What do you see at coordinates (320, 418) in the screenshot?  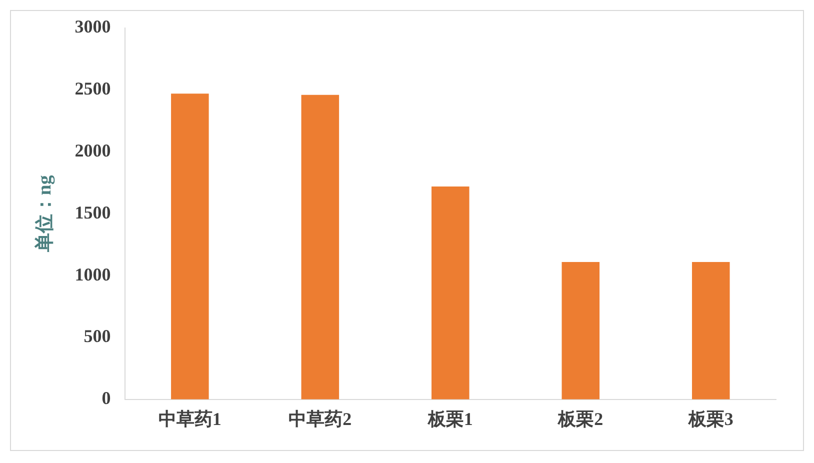 I see `x-tick-label: 中草药2` at bounding box center [320, 418].